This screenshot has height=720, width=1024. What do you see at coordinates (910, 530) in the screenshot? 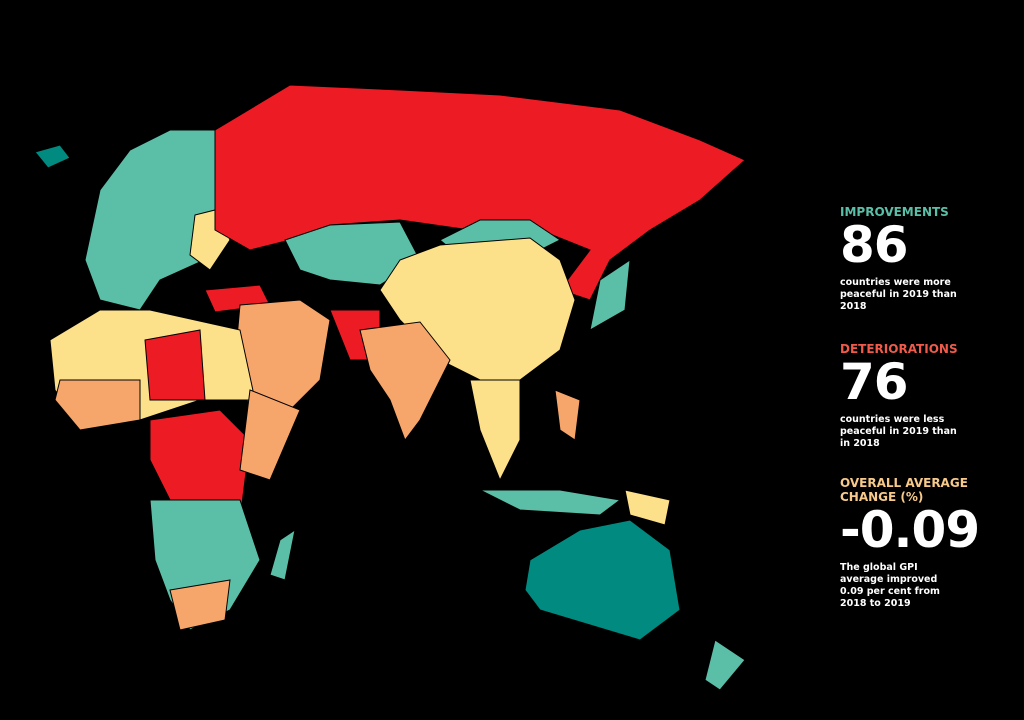
I see `number: -0.09` at bounding box center [910, 530].